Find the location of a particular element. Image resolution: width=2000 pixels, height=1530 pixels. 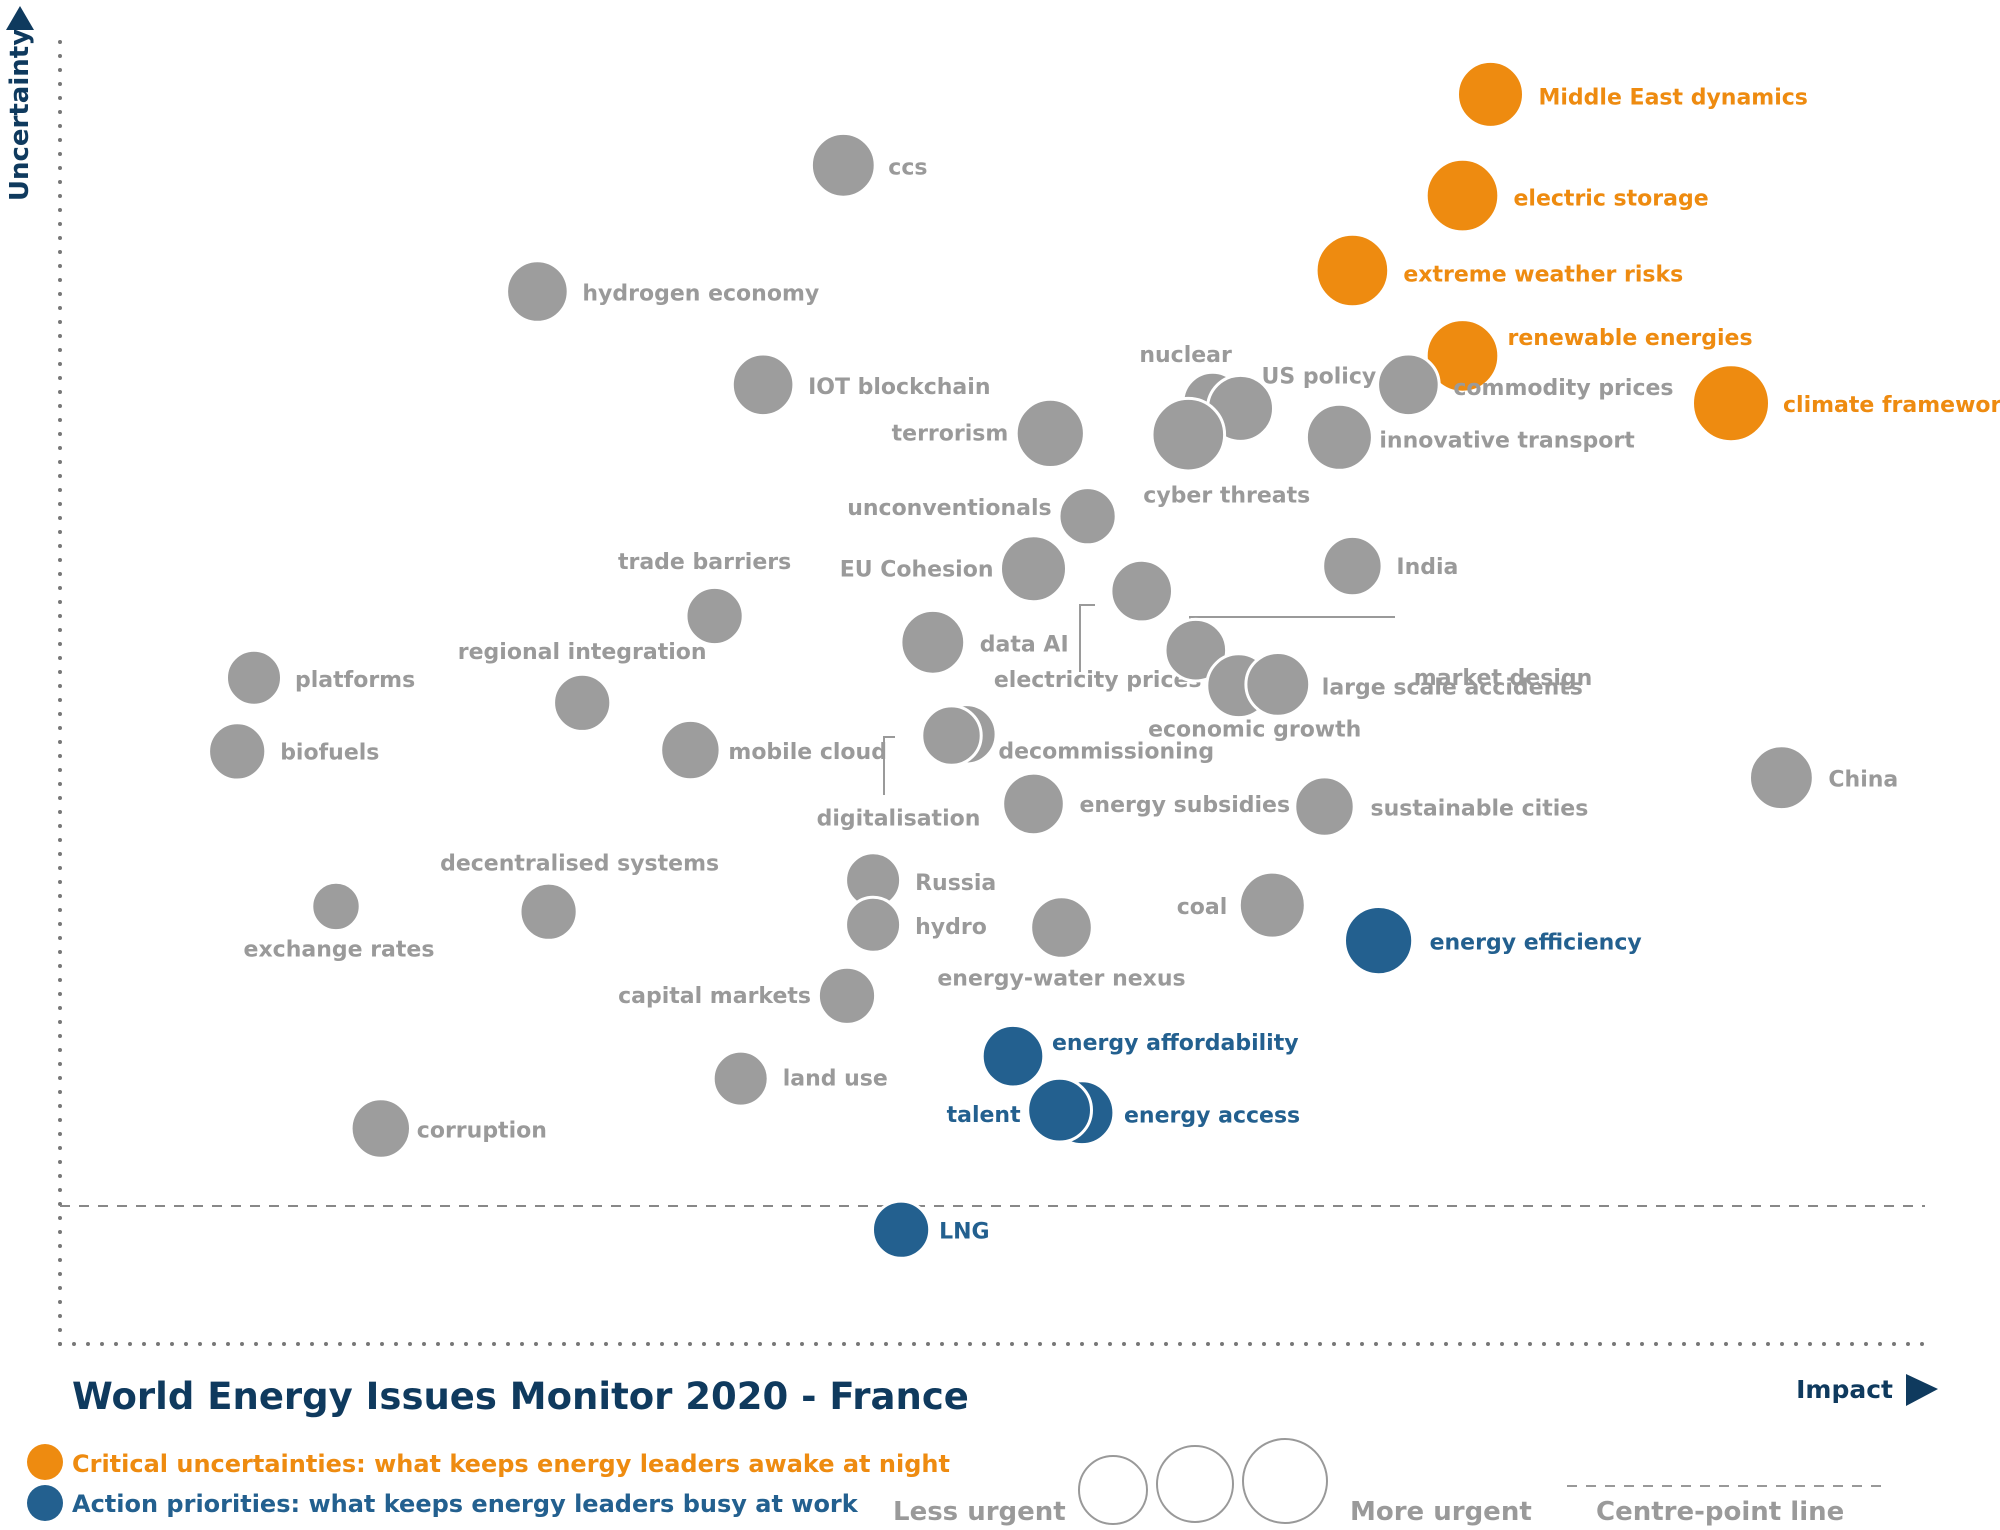

point-marker-land-use is located at coordinates (740, 1078).